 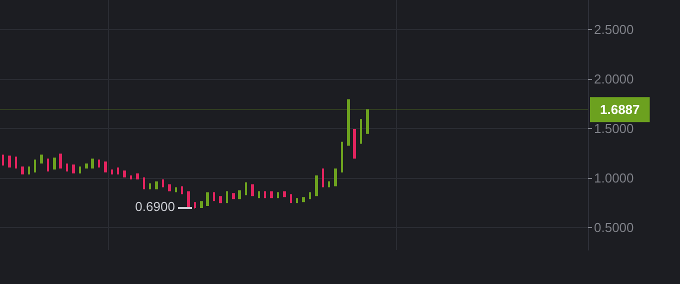 I want to click on annotation: 0.6900, so click(x=155, y=206).